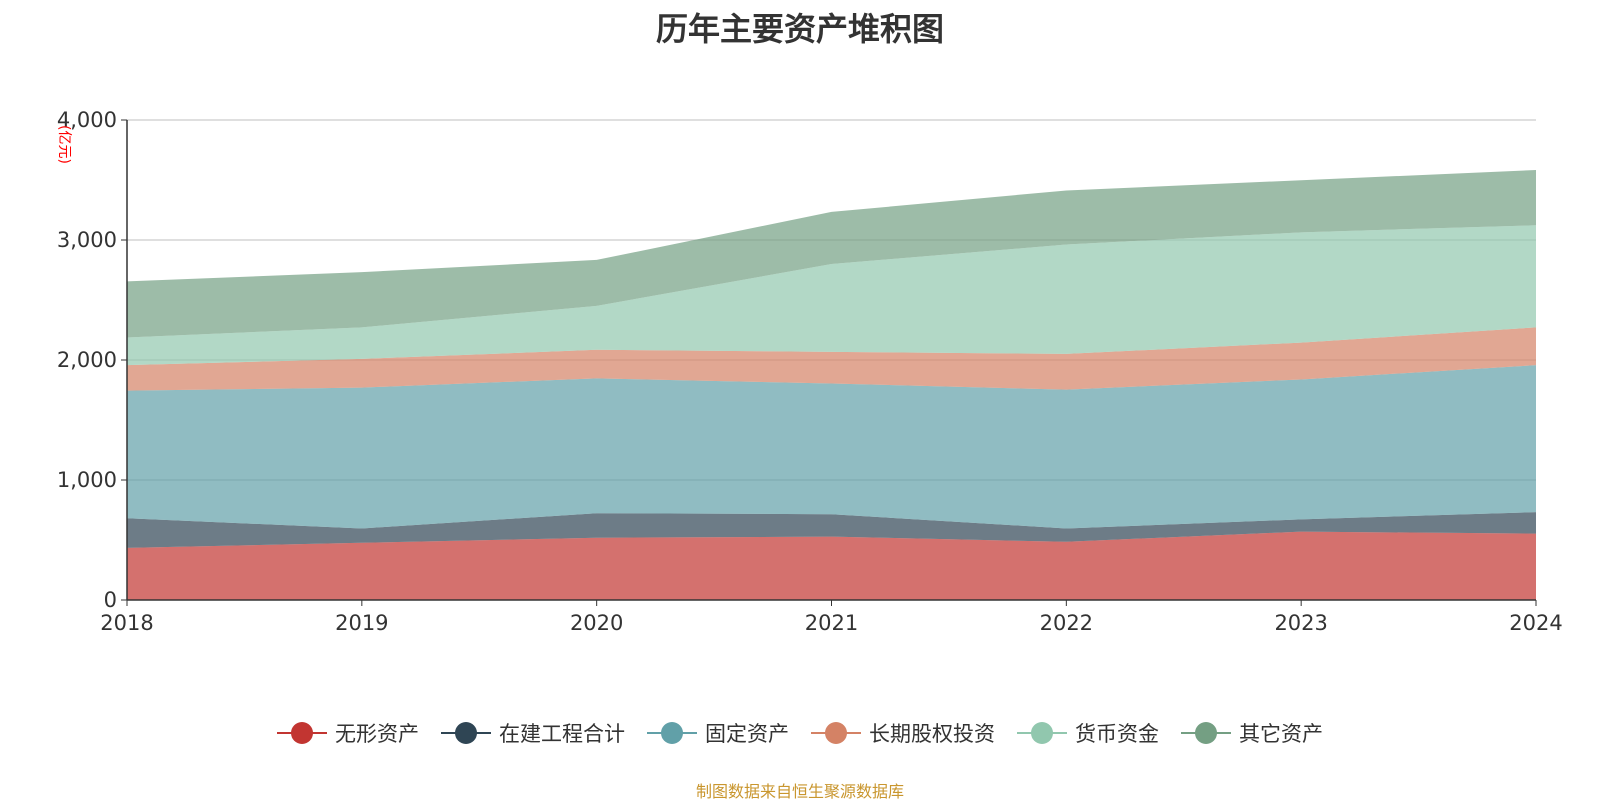 The width and height of the screenshot is (1600, 802). I want to click on y-tick-label: 0, so click(110, 600).